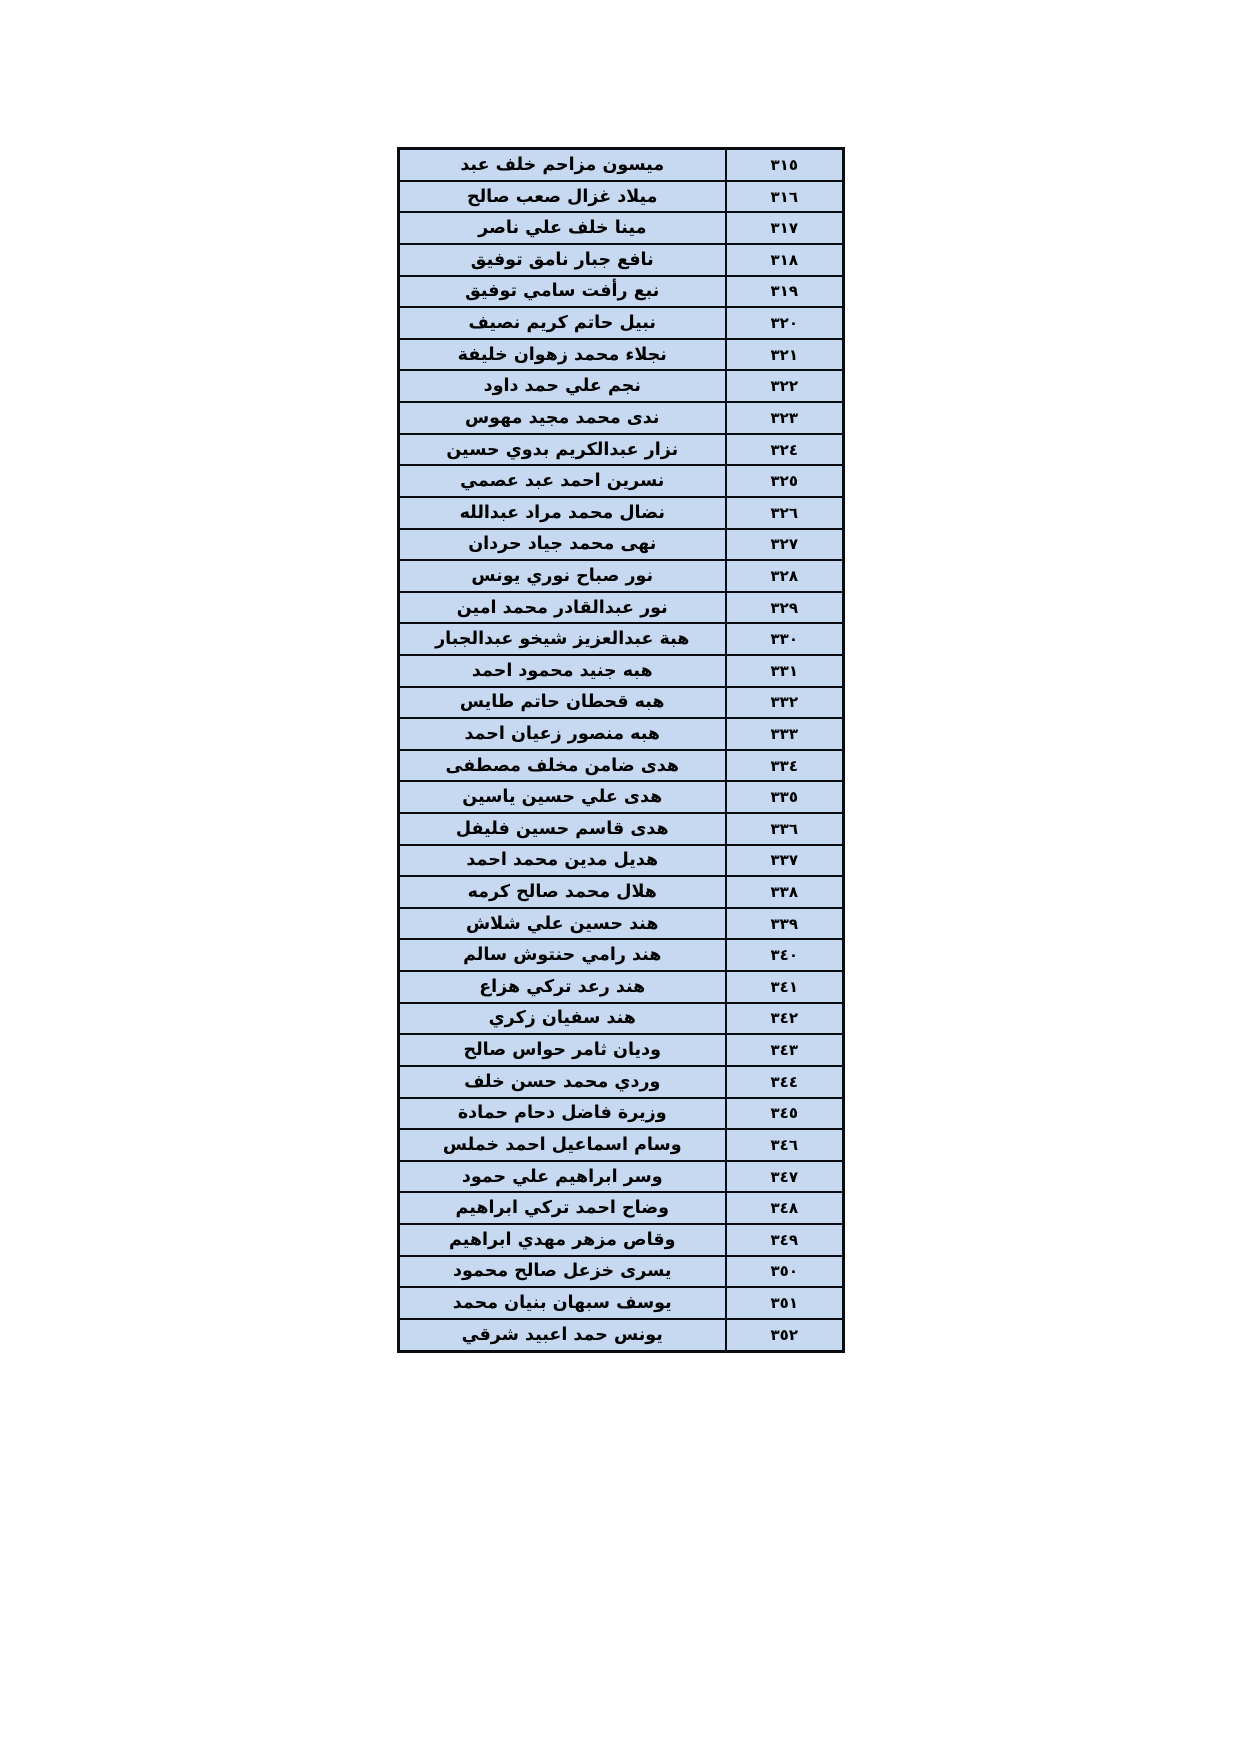 This screenshot has height=1754, width=1240. I want to click on table-row: ٣٥٢ يونس حمد اعبيد شرقي, so click(621, 1335).